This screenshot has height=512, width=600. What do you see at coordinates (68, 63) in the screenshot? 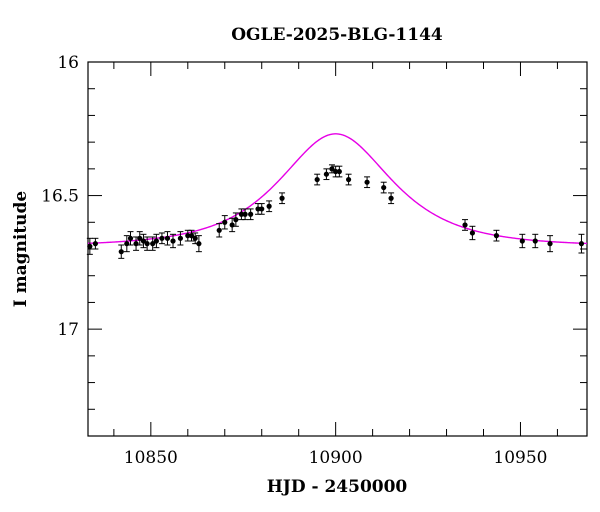
I see `y-tick-label: 16` at bounding box center [68, 63].